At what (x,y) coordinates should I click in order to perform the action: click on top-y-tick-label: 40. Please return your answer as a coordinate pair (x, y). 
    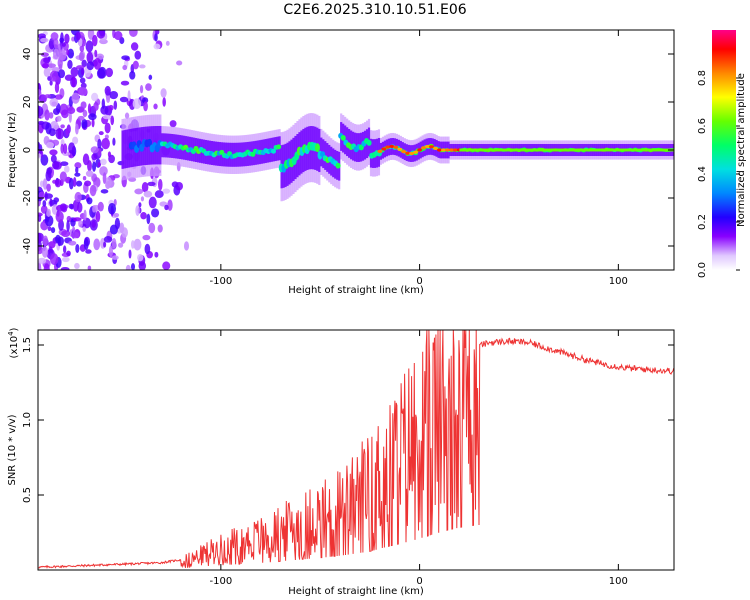
    Looking at the image, I should click on (27, 54).